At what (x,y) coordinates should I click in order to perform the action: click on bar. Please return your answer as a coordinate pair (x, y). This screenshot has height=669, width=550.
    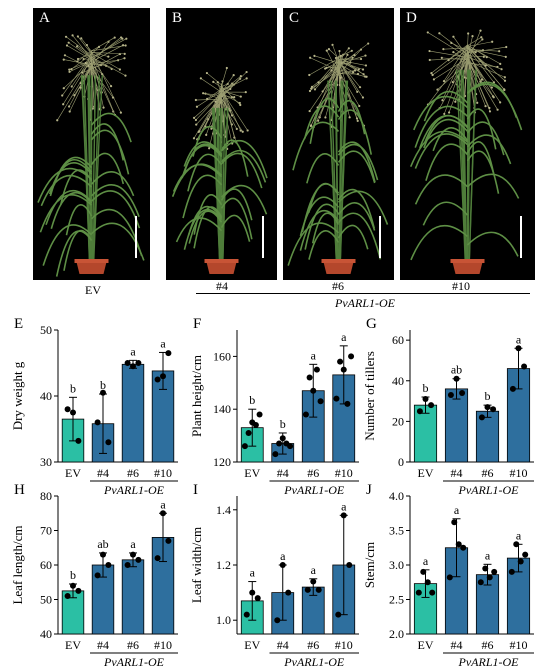
    Looking at the image, I should click on (133, 597).